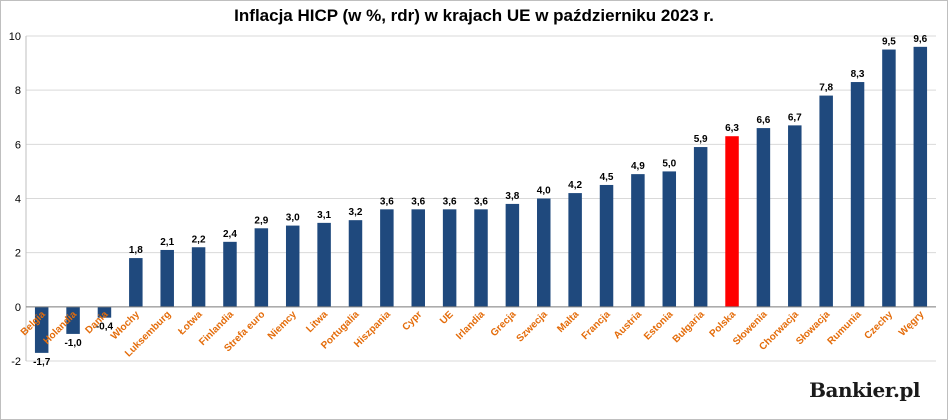 The image size is (948, 420). Describe the element at coordinates (15, 37) in the screenshot. I see `y-tick-label: 10` at that location.